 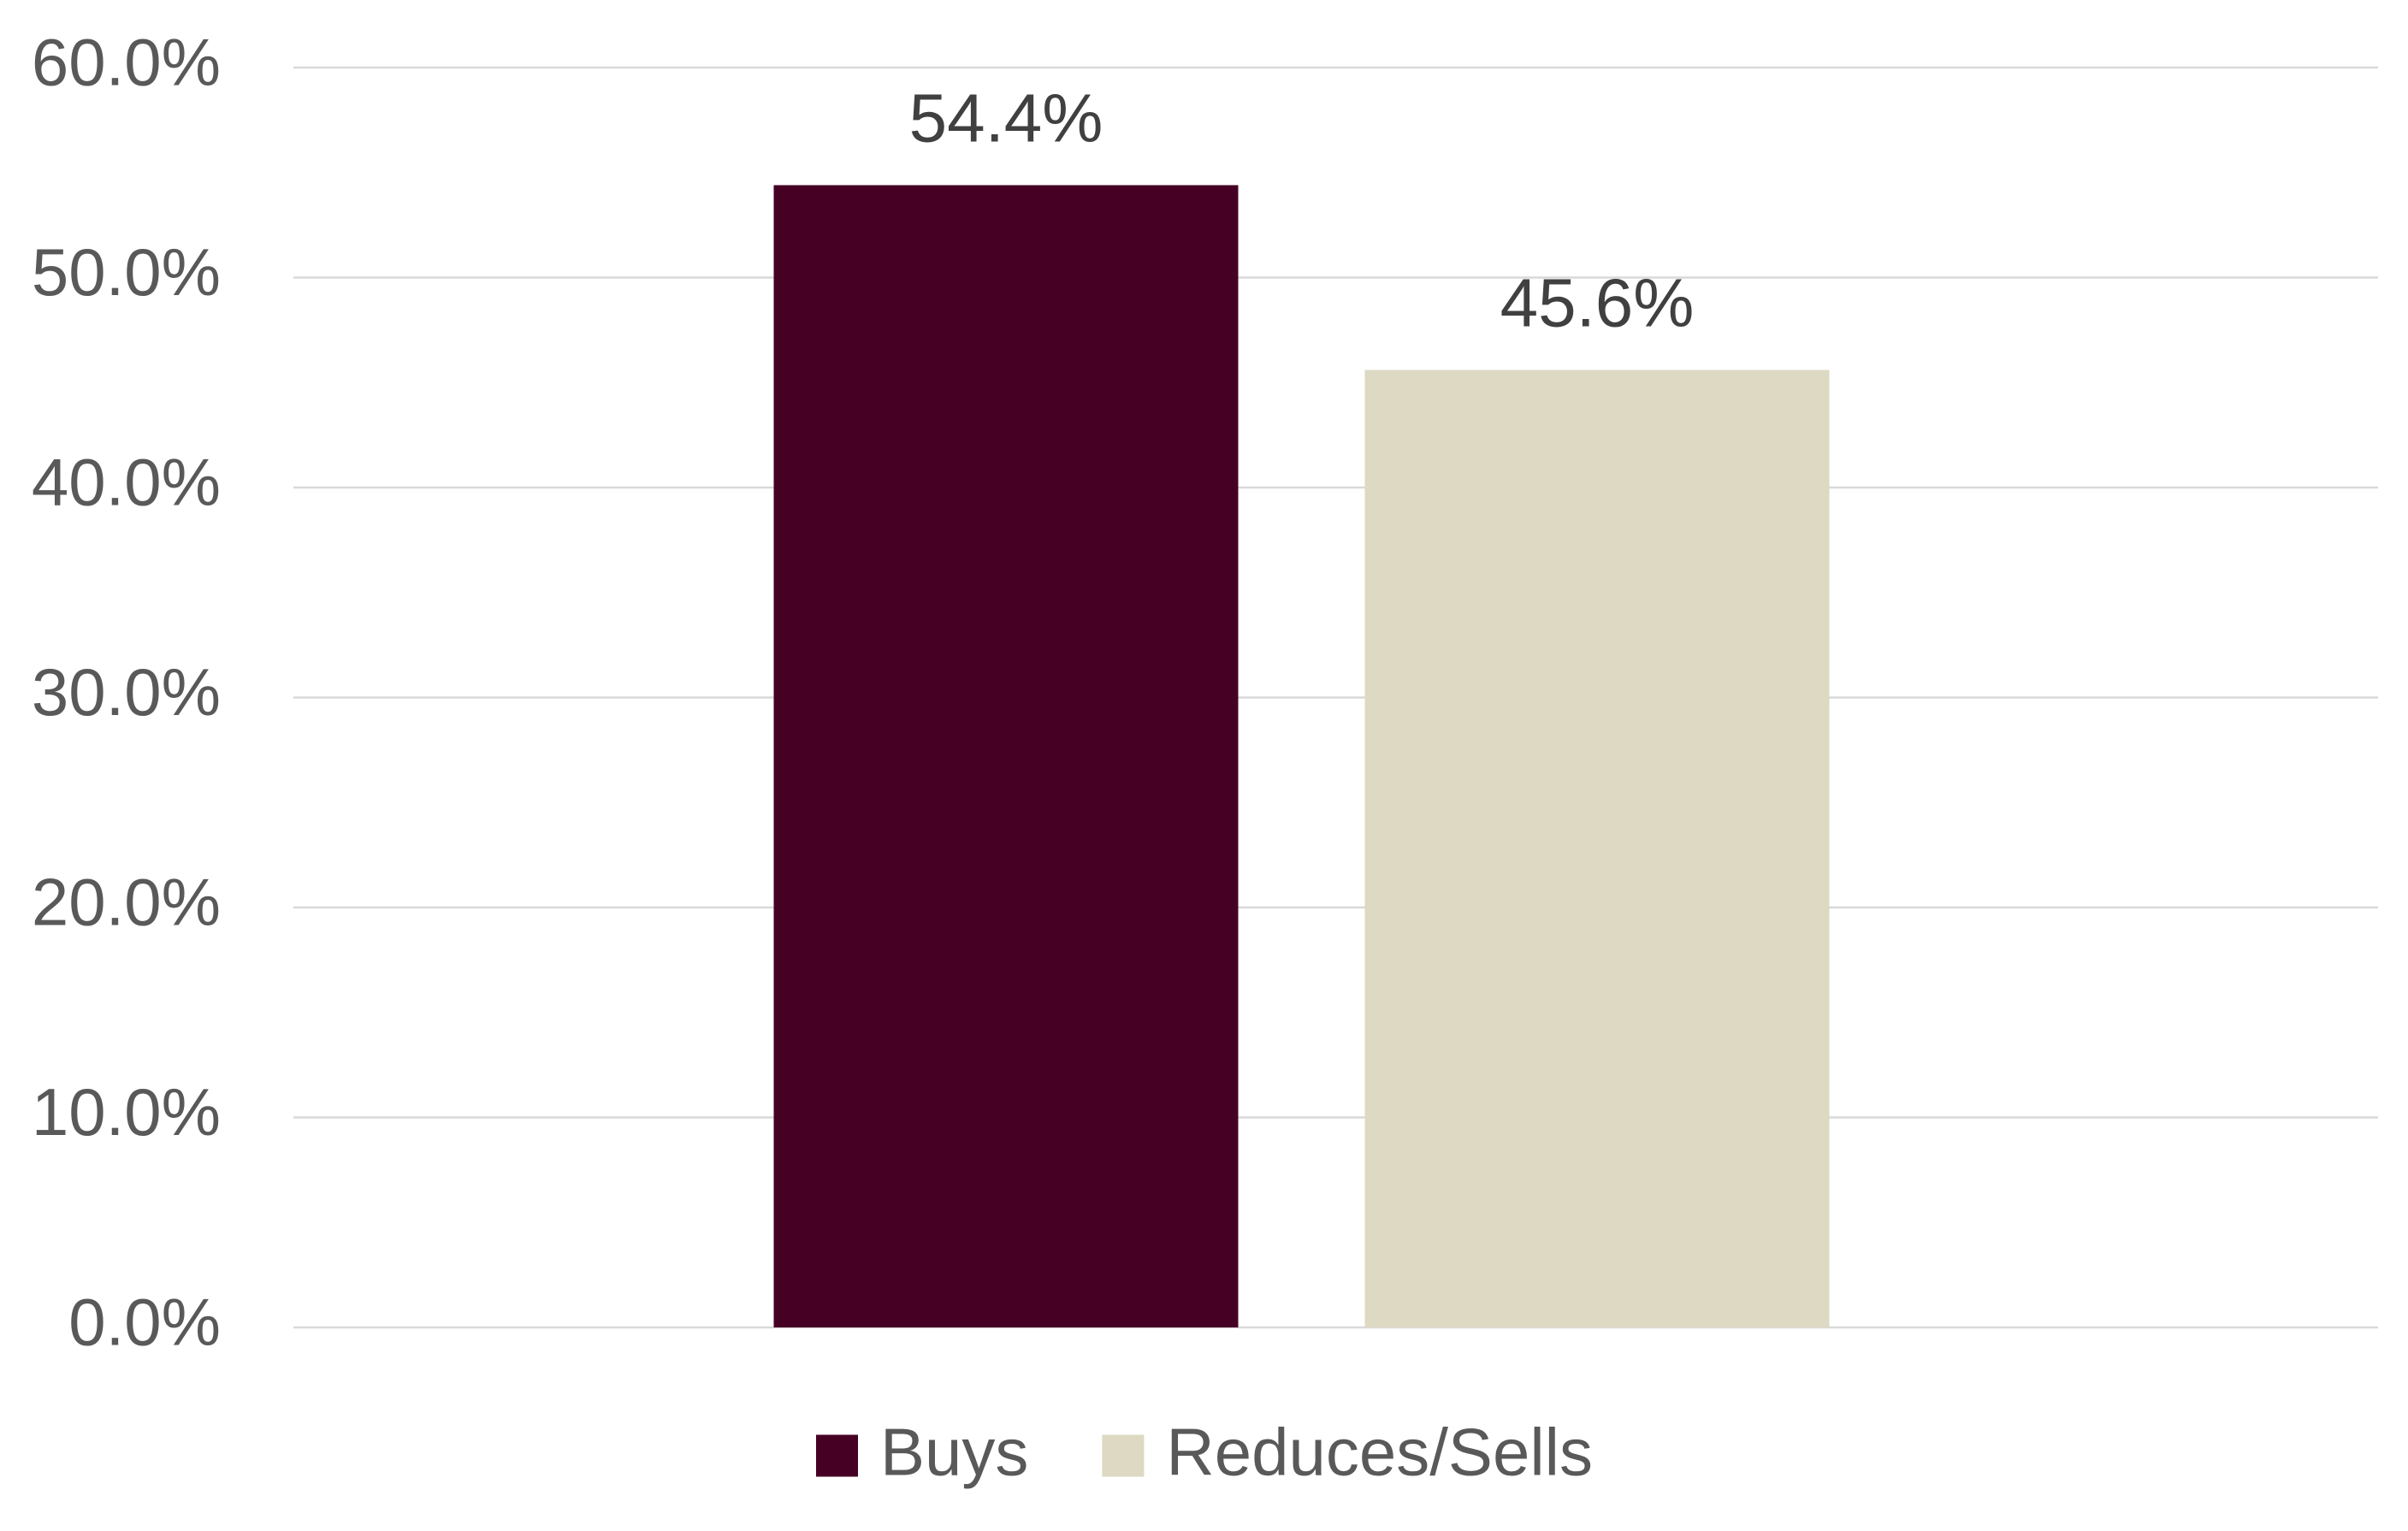 I want to click on y-tick-label: 20.0%, so click(x=126, y=902).